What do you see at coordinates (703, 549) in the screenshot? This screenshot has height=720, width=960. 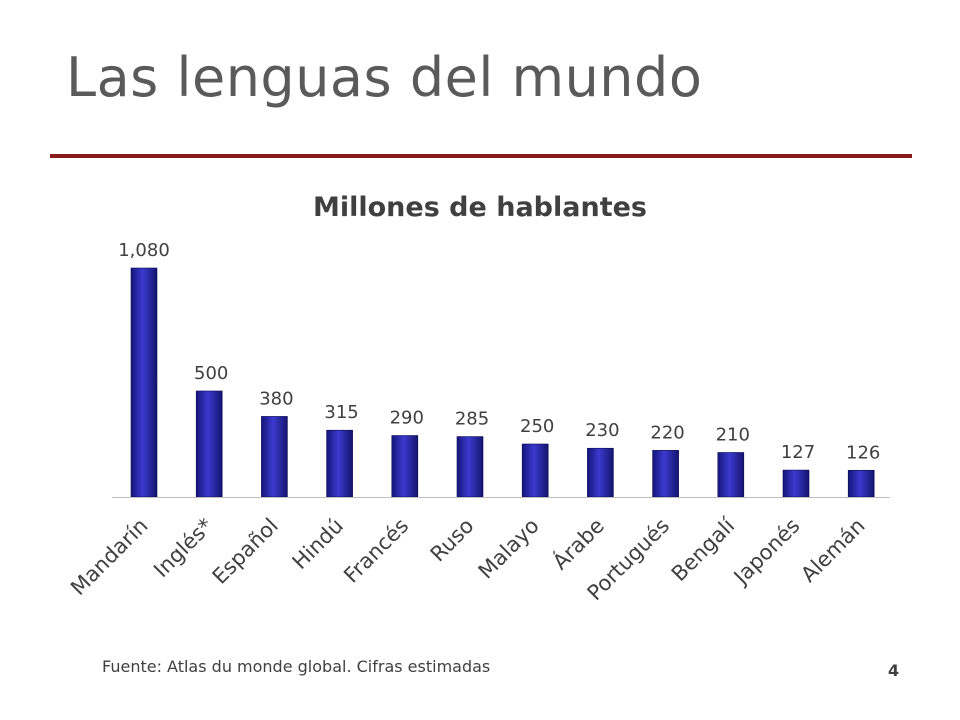 I see `tick-label: Bengalí` at bounding box center [703, 549].